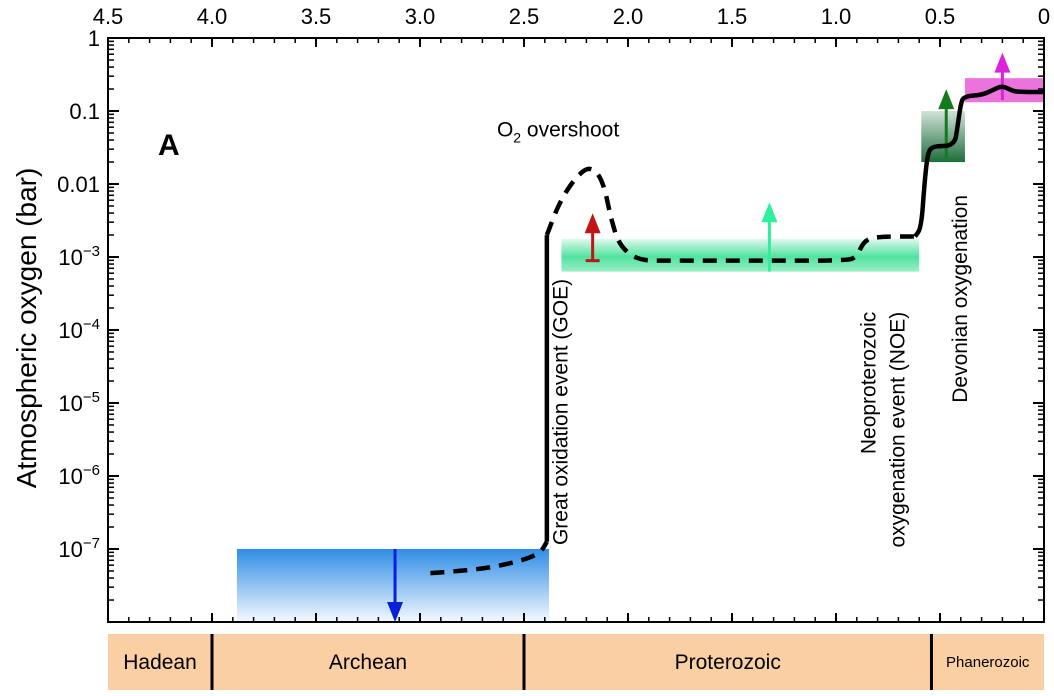 This screenshot has width=1054, height=696. What do you see at coordinates (78, 184) in the screenshot?
I see `y-tick-label-2: 0.01` at bounding box center [78, 184].